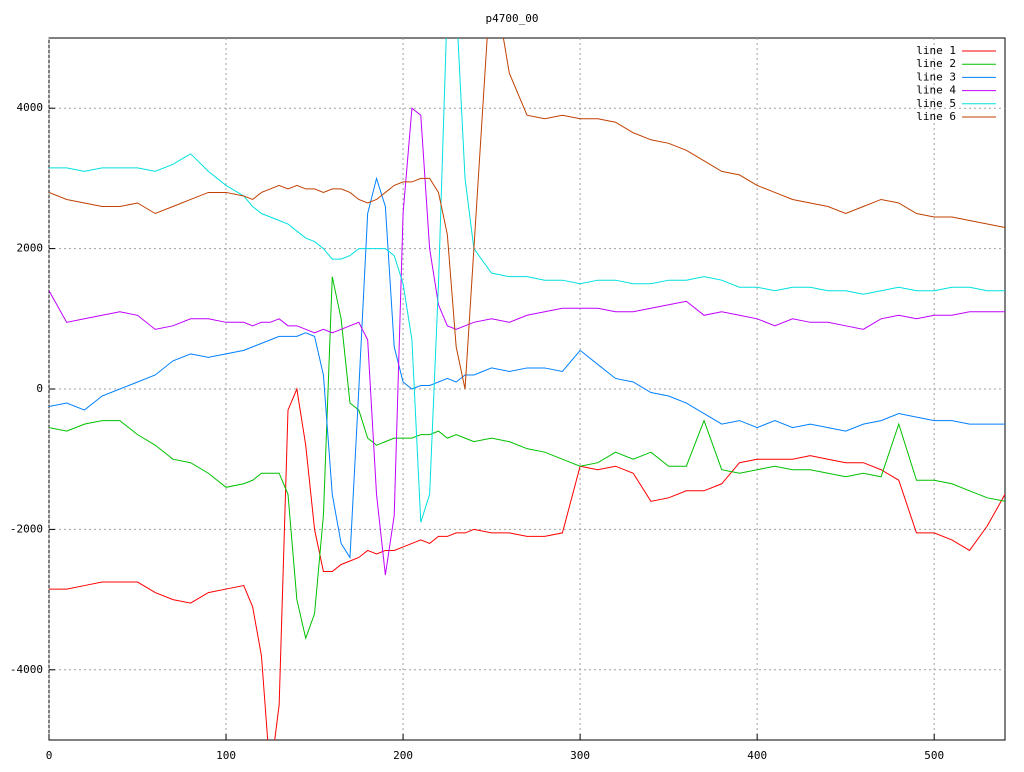 The height and width of the screenshot is (772, 1024). What do you see at coordinates (936, 76) in the screenshot?
I see `legend-label: line 3` at bounding box center [936, 76].